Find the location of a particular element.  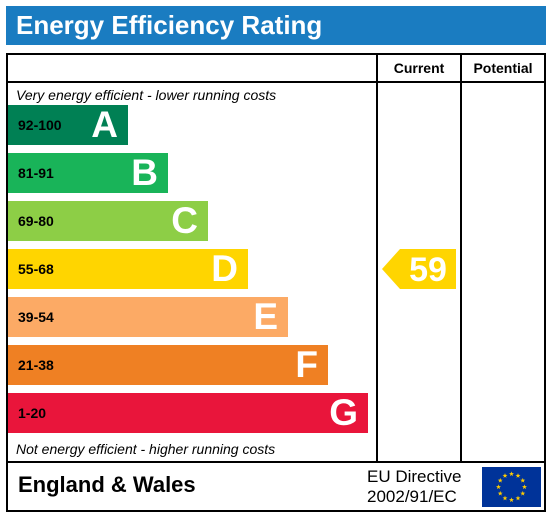

footer-divider is located at coordinates (276, 462).